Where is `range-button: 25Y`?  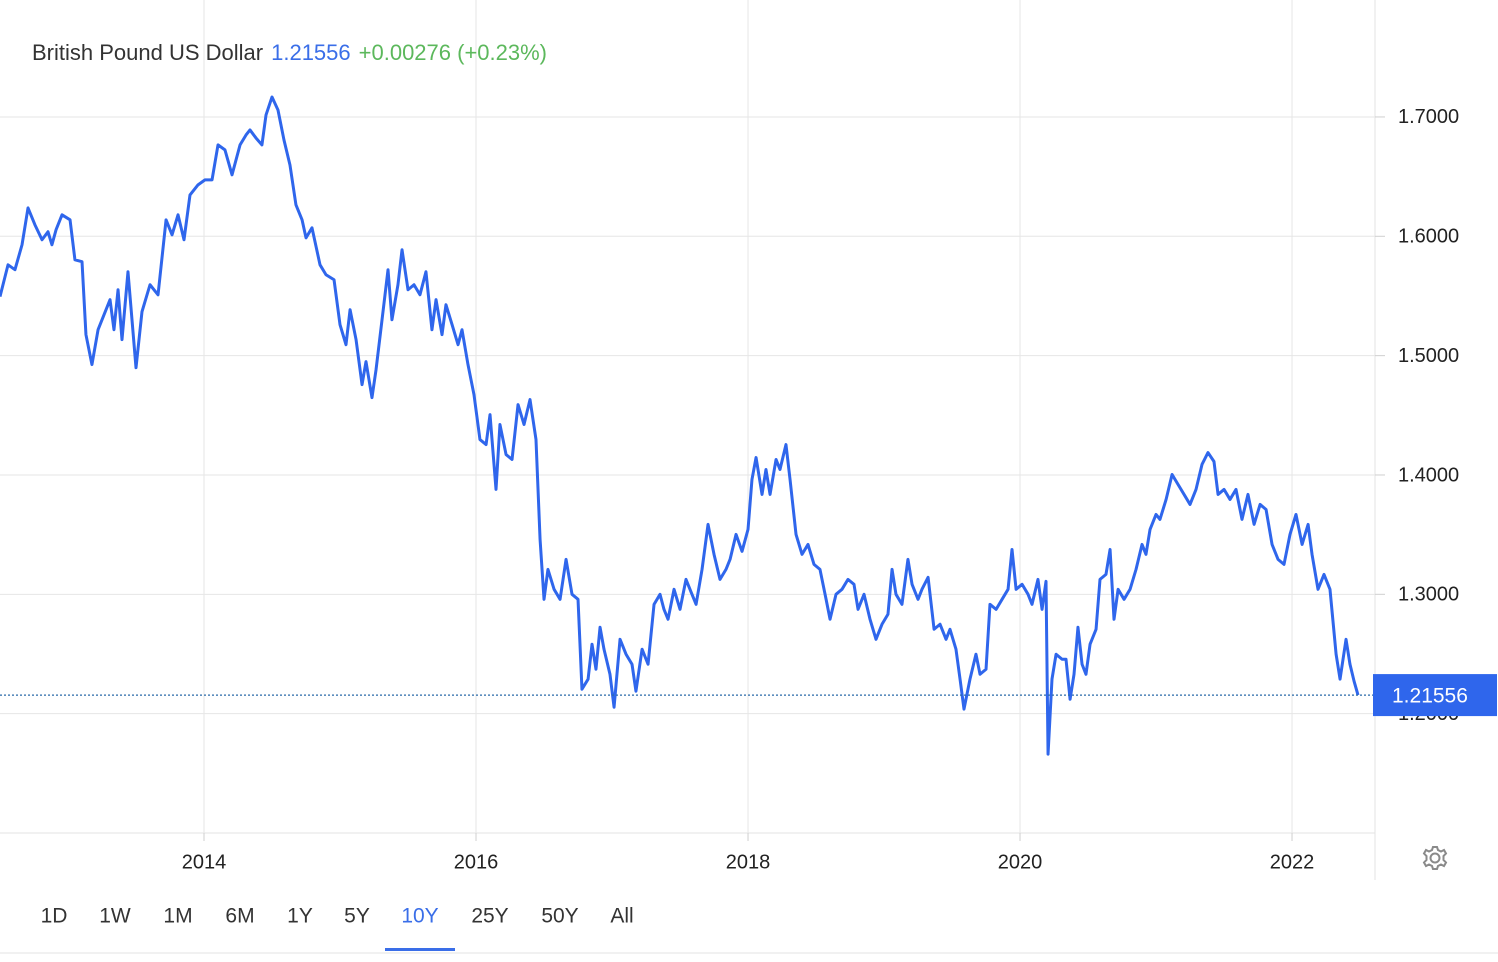 range-button: 25Y is located at coordinates (489, 916).